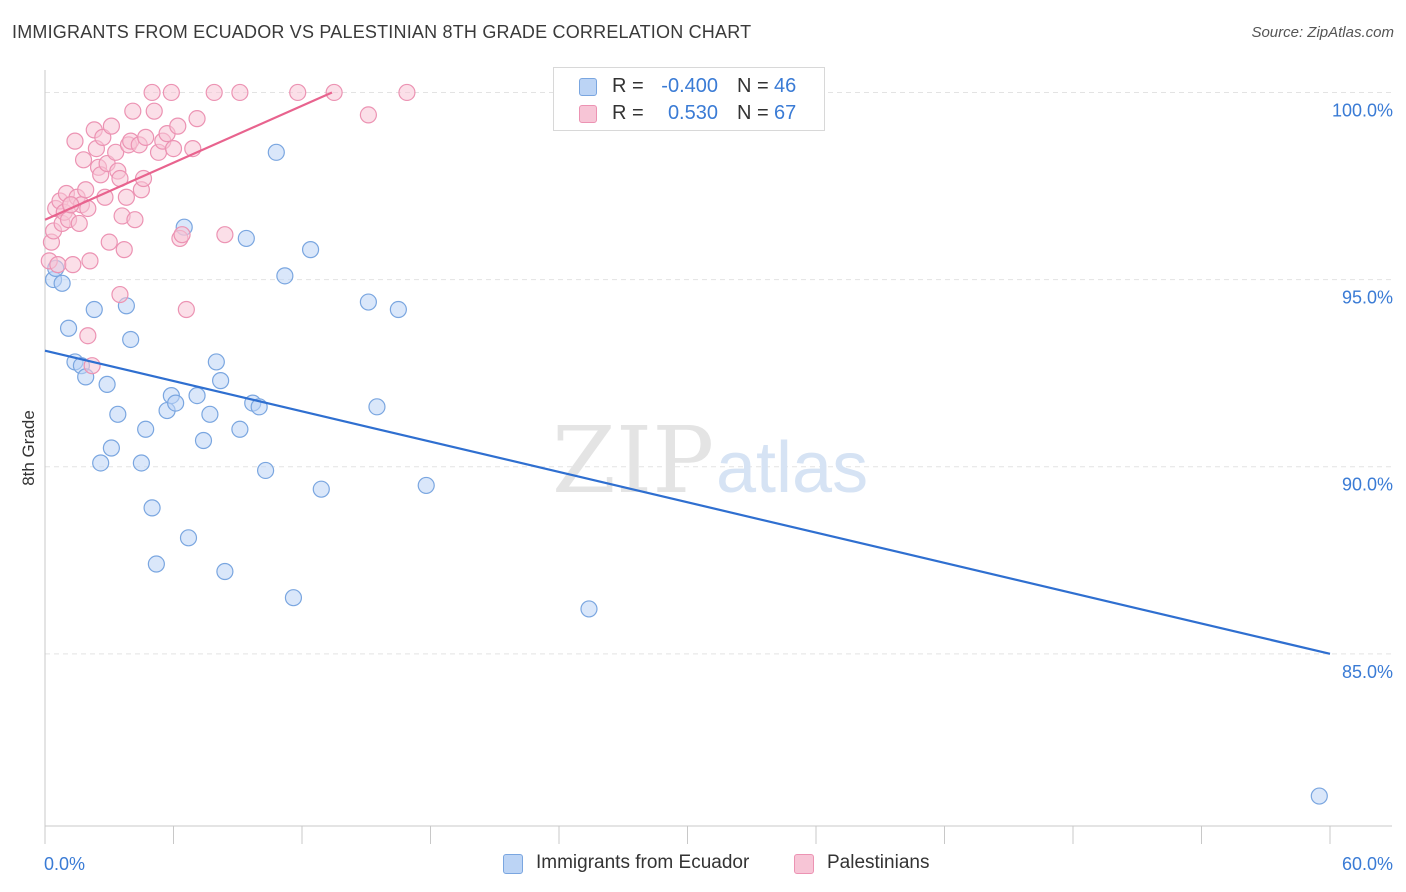 The image size is (1406, 892). Describe the element at coordinates (633, 460) in the screenshot. I see `watermark-zip: ZIP` at that location.